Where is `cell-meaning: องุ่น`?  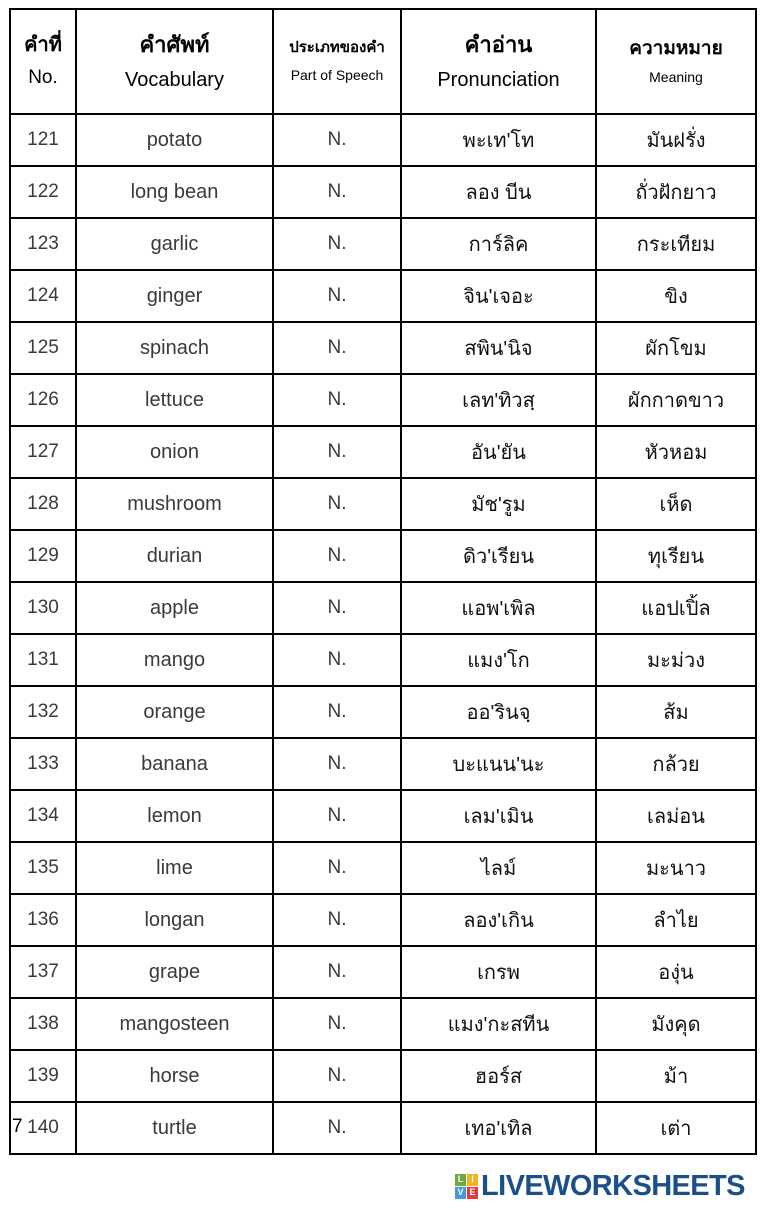 cell-meaning: องุ่น is located at coordinates (676, 972).